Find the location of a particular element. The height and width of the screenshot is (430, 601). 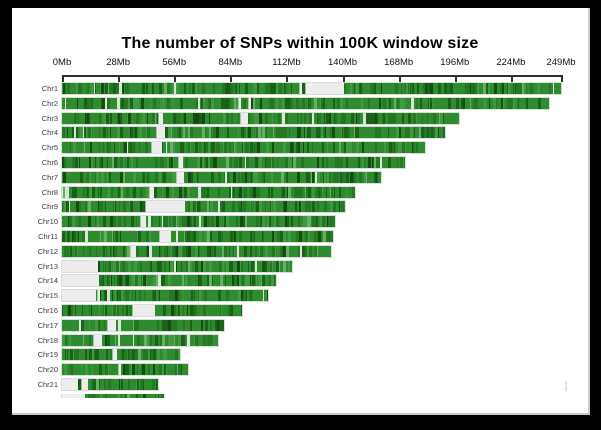

chromosome-label: Chr21 is located at coordinates (47, 384).